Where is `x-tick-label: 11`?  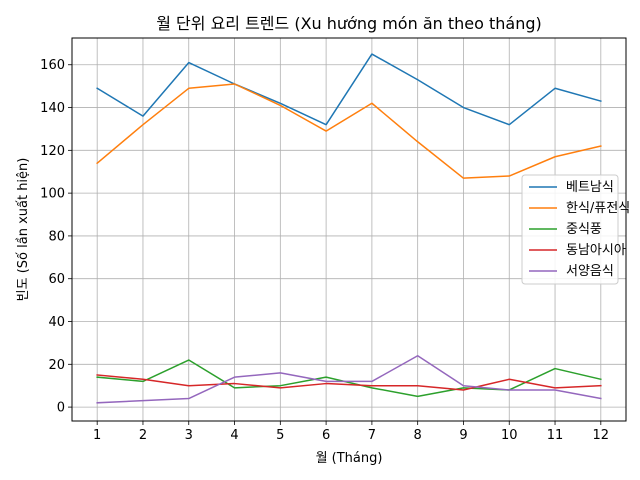
x-tick-label: 11 is located at coordinates (555, 435).